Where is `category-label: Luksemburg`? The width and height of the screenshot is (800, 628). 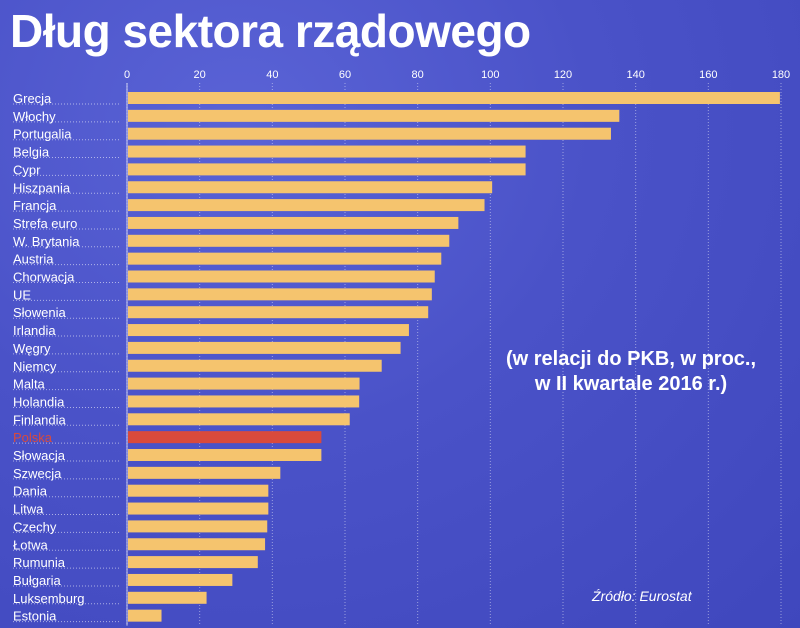 category-label: Luksemburg is located at coordinates (49, 598).